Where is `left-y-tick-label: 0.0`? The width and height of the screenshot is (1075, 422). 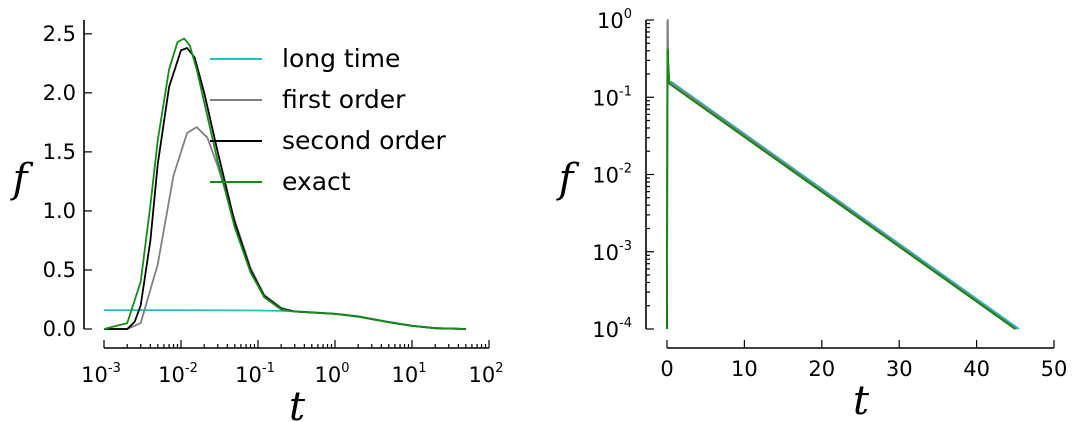 left-y-tick-label: 0.0 is located at coordinates (59, 329).